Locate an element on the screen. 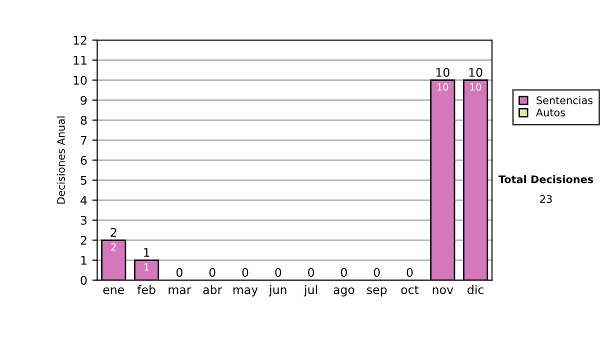 The height and width of the screenshot is (340, 600). x-tick-label: abr is located at coordinates (212, 289).